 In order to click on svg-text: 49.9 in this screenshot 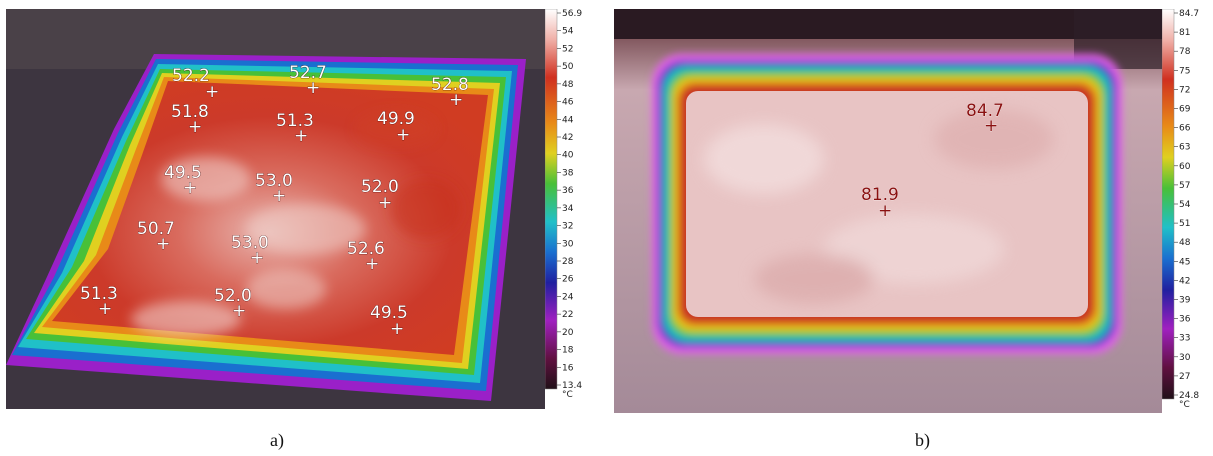, I will do `click(396, 119)`.